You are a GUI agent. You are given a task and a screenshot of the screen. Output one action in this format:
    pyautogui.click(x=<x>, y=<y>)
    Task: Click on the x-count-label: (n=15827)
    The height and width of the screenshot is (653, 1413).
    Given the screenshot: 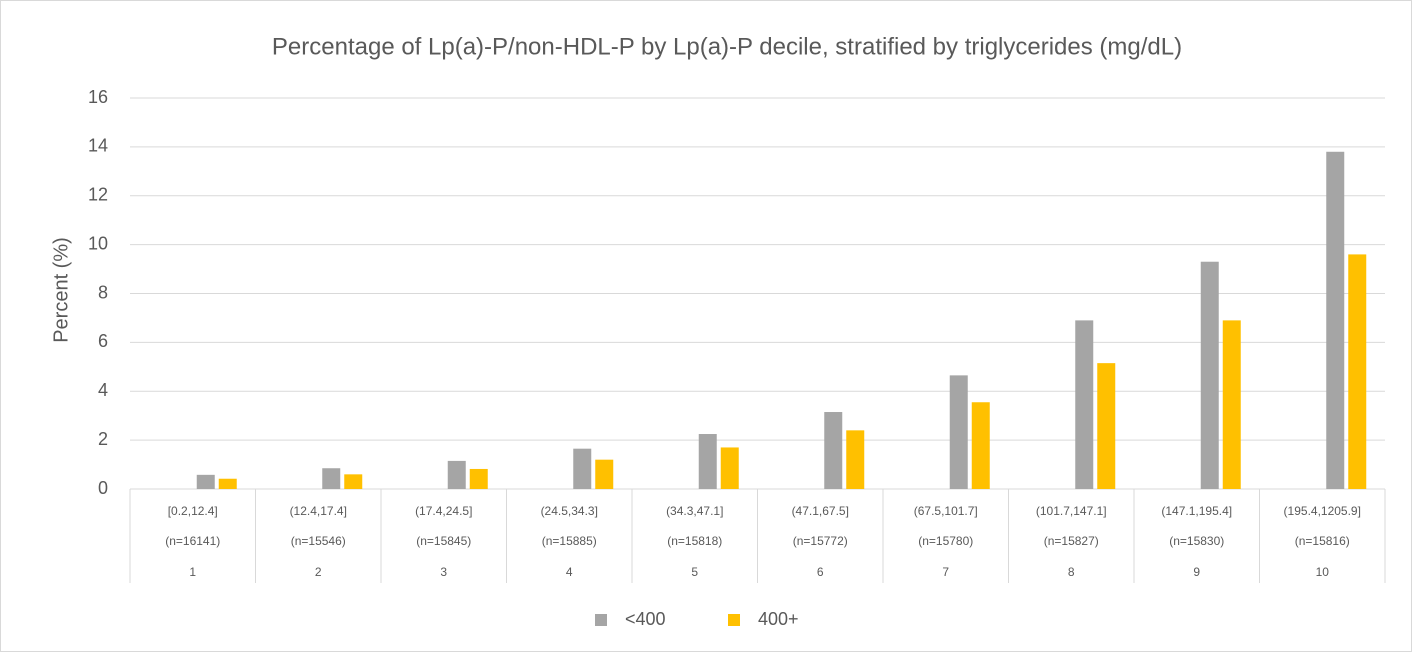 What is the action you would take?
    pyautogui.click(x=1071, y=541)
    